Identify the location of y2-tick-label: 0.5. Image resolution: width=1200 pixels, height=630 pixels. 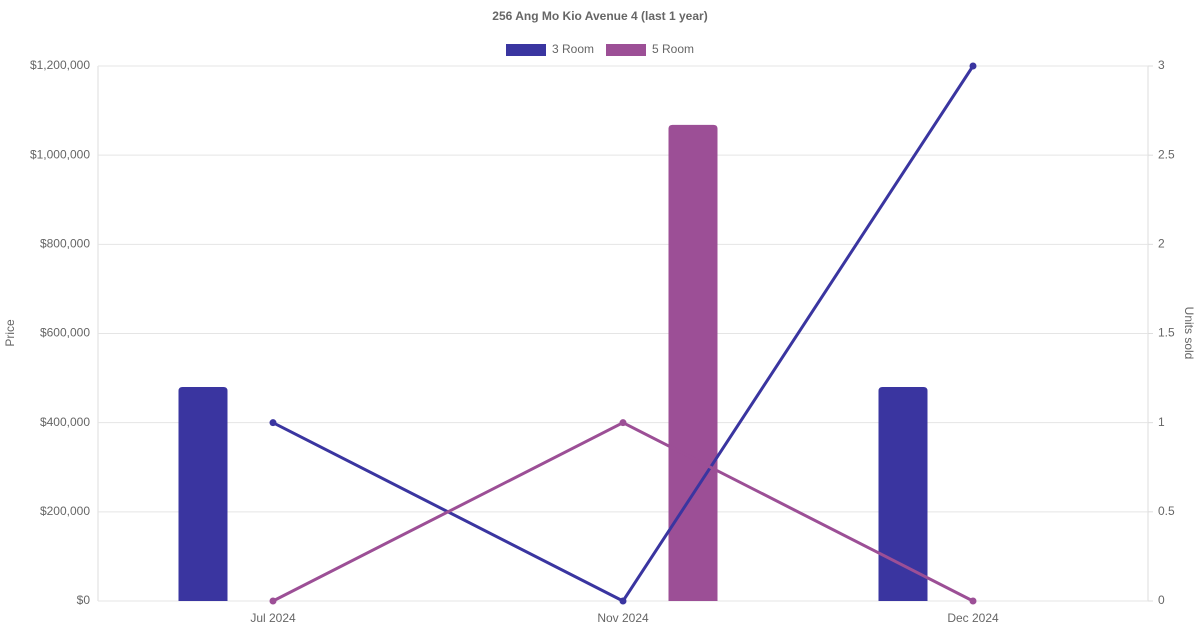
(1166, 511).